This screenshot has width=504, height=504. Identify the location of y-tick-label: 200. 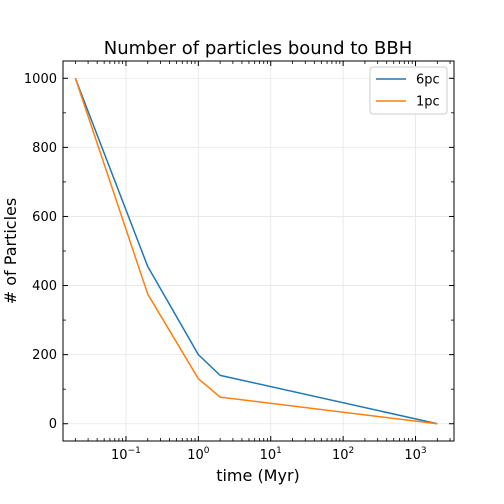
(44, 355).